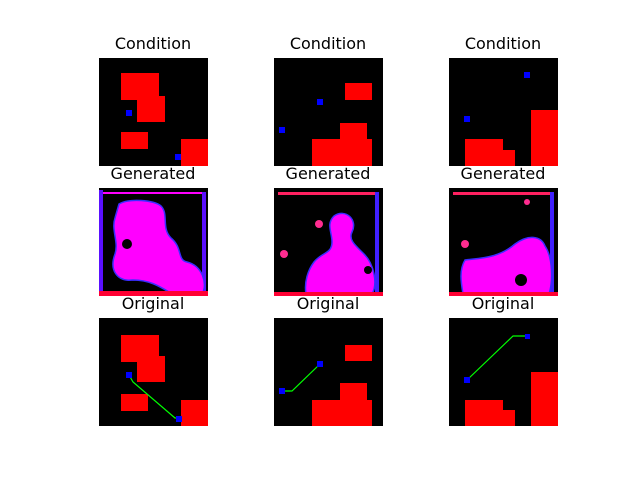  What do you see at coordinates (328, 303) in the screenshot?
I see `panel-title-original-2: Original` at bounding box center [328, 303].